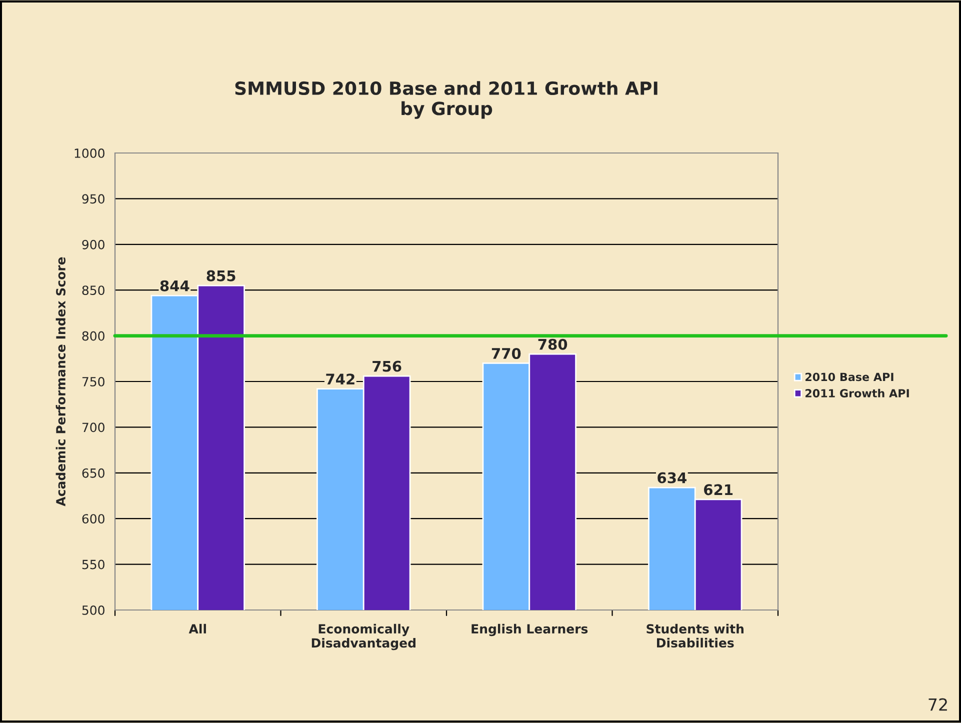 The image size is (961, 723). I want to click on data-label: 756, so click(387, 366).